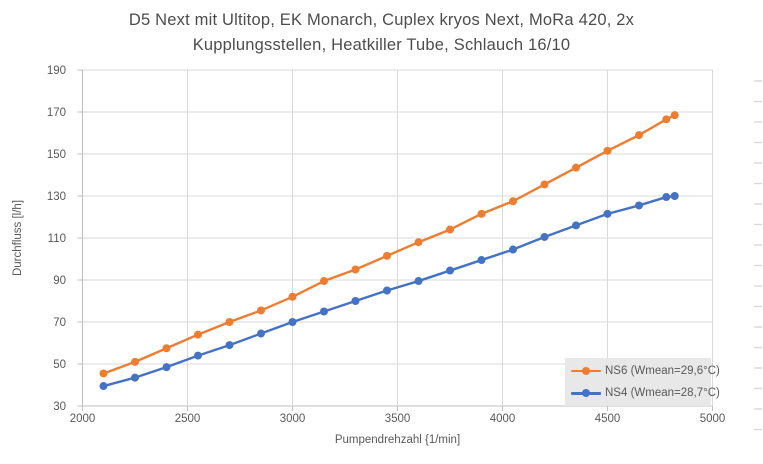  Describe the element at coordinates (188, 419) in the screenshot. I see `x-tick-label: 2500` at that location.